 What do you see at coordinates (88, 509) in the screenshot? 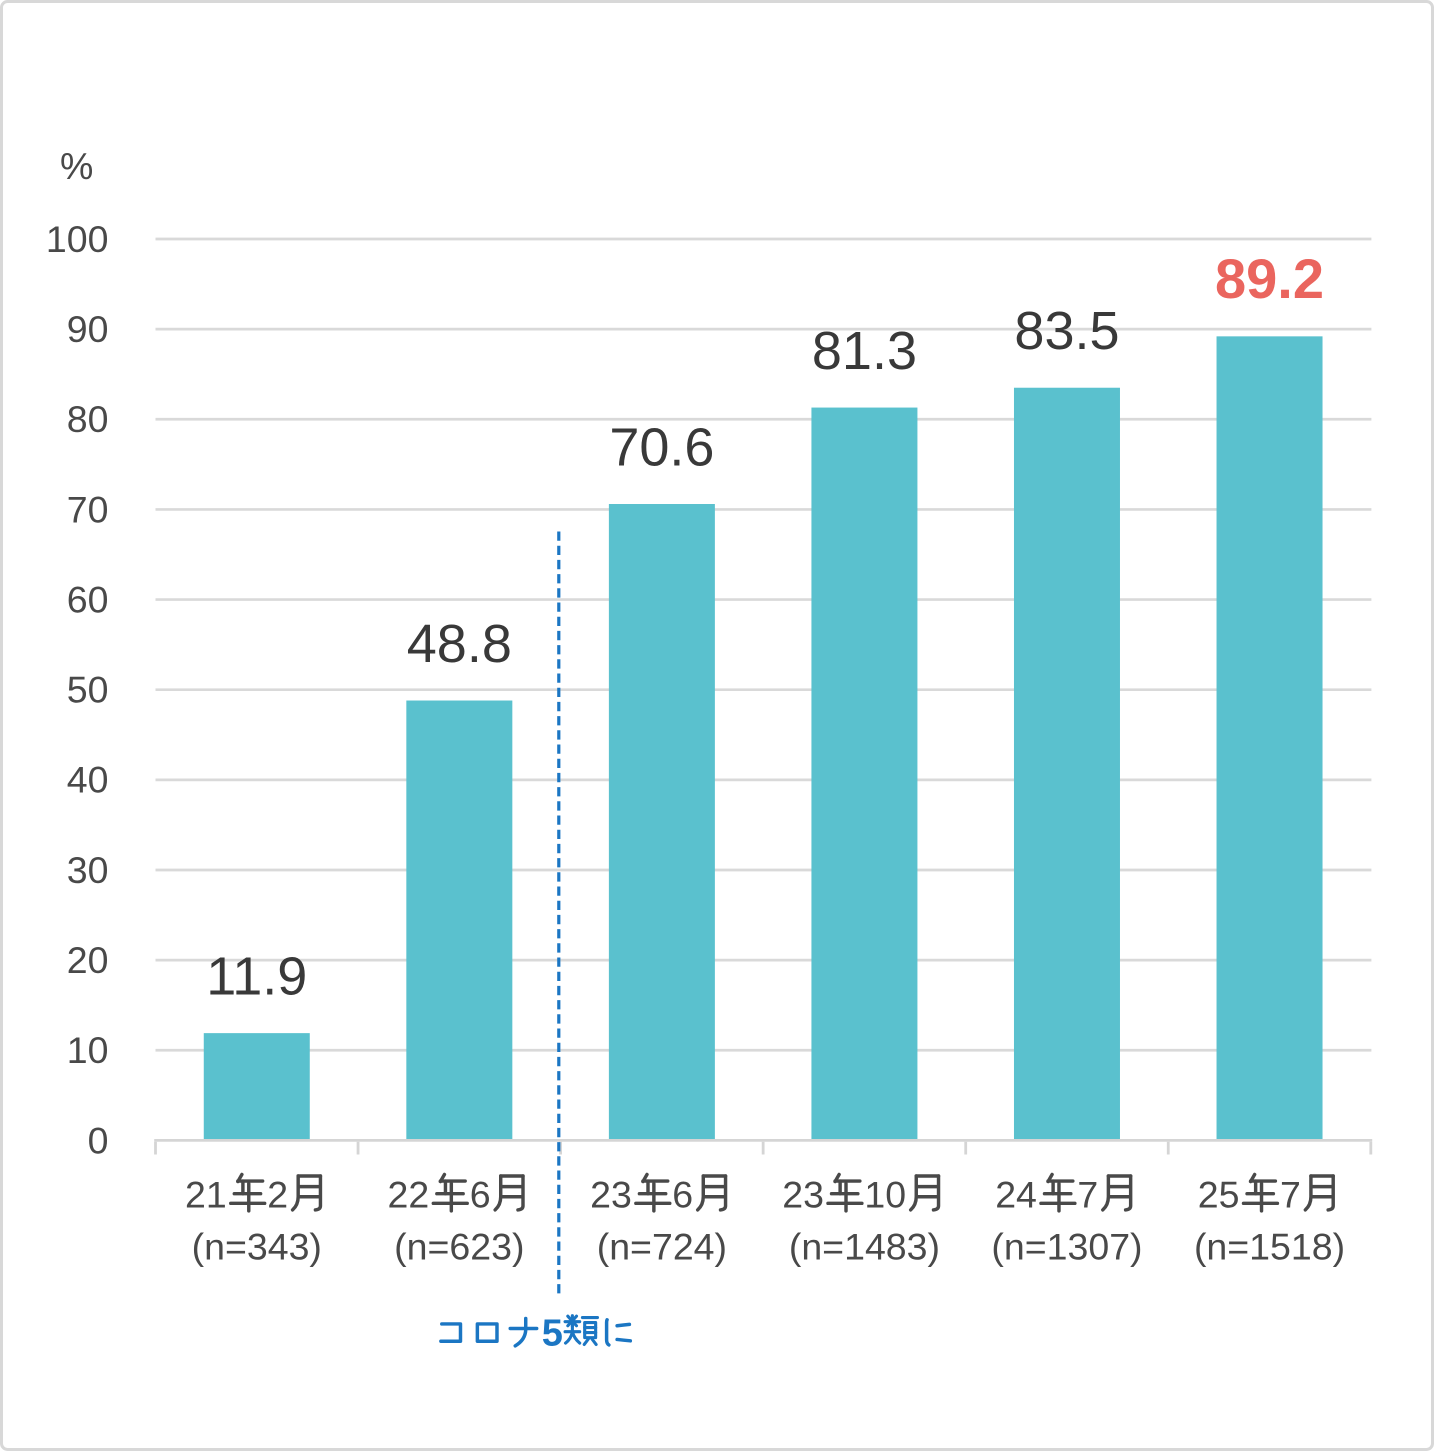
I see `svg-text: 70` at bounding box center [88, 509].